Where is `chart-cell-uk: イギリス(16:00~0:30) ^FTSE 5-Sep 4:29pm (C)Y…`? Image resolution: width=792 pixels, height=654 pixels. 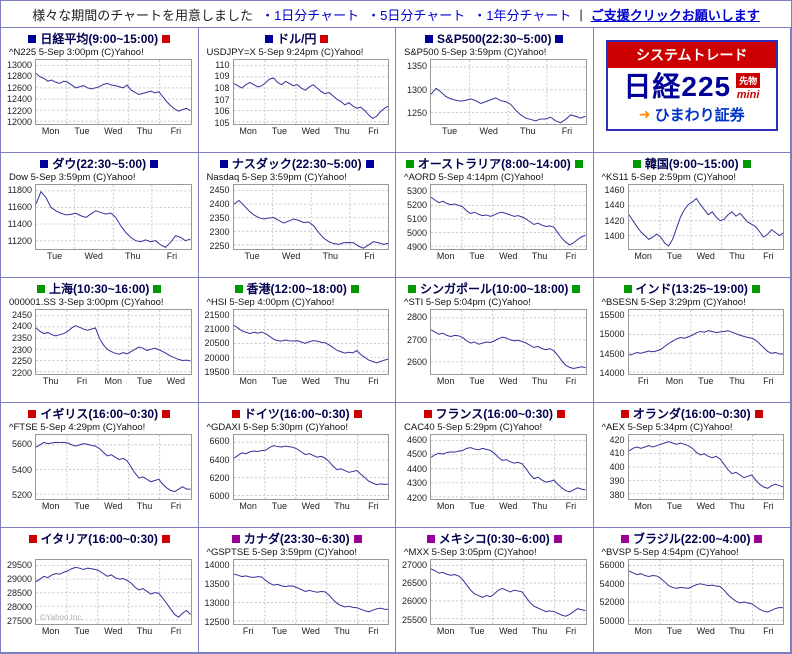
chart-cell-uk: イギリス(16:00~0:30) ^FTSE 5-Sep 4:29pm (C)Y… is located at coordinates (100, 465).